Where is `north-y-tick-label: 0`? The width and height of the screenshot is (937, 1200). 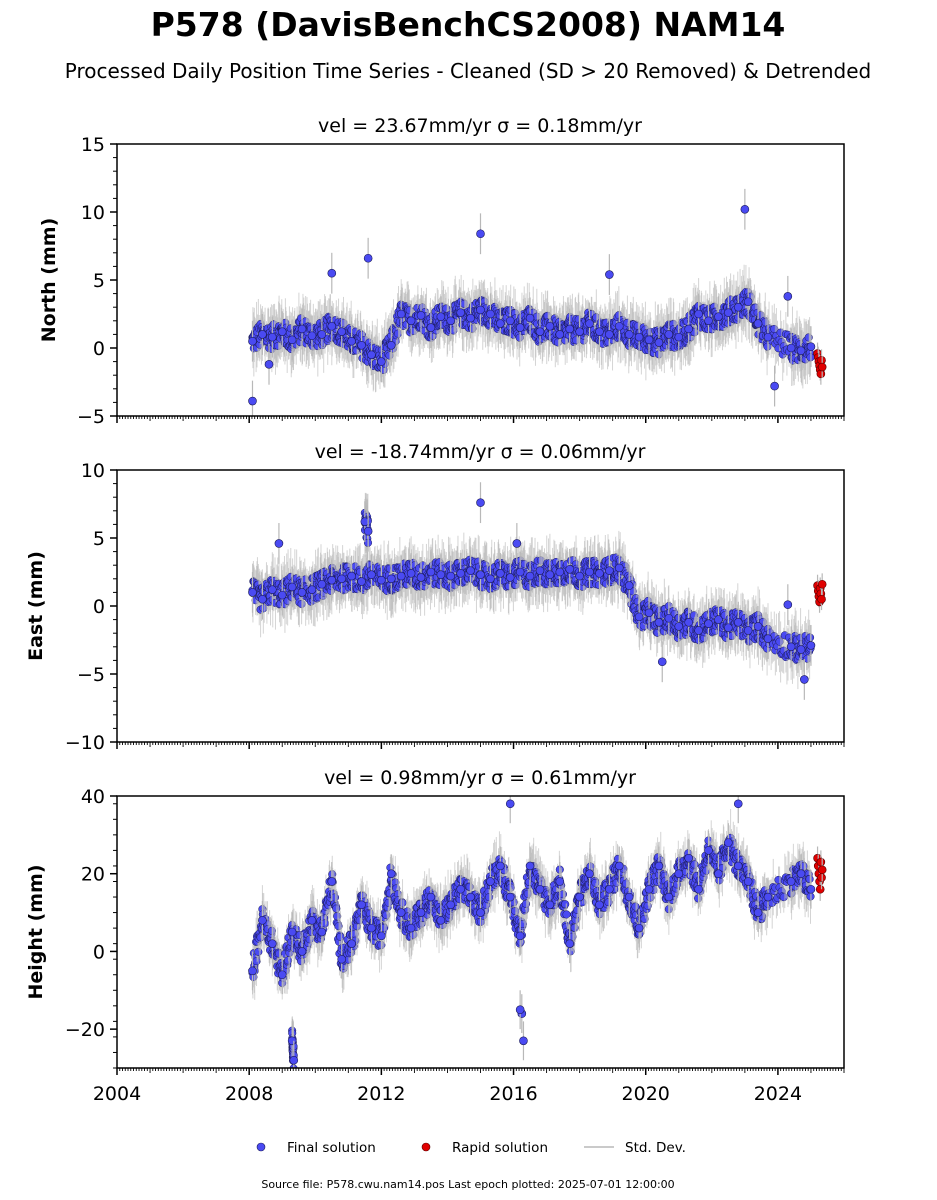
north-y-tick-label: 0 is located at coordinates (99, 349).